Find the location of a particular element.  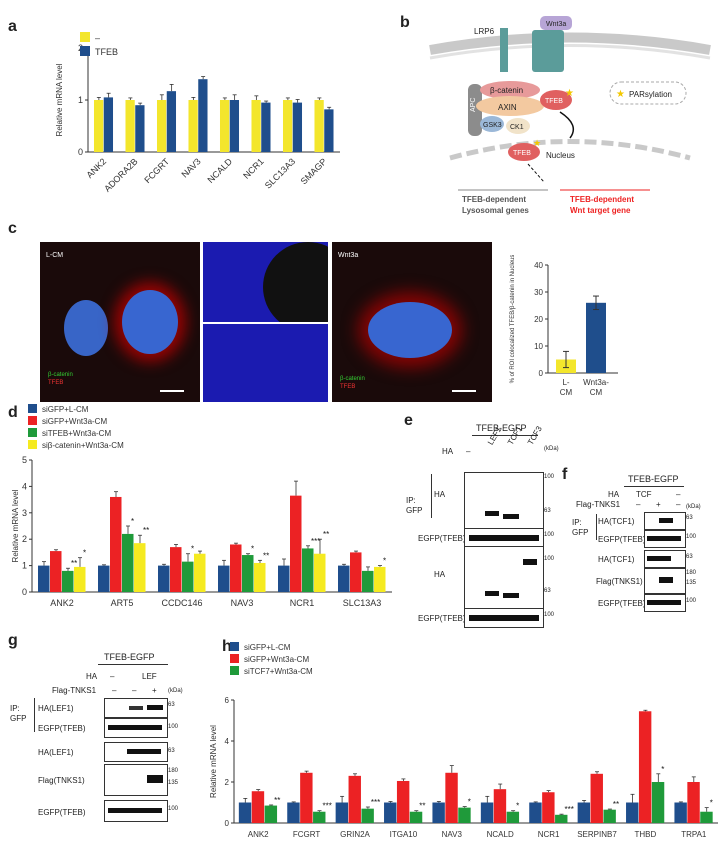

f-flag-val-3: – is located at coordinates (678, 504).